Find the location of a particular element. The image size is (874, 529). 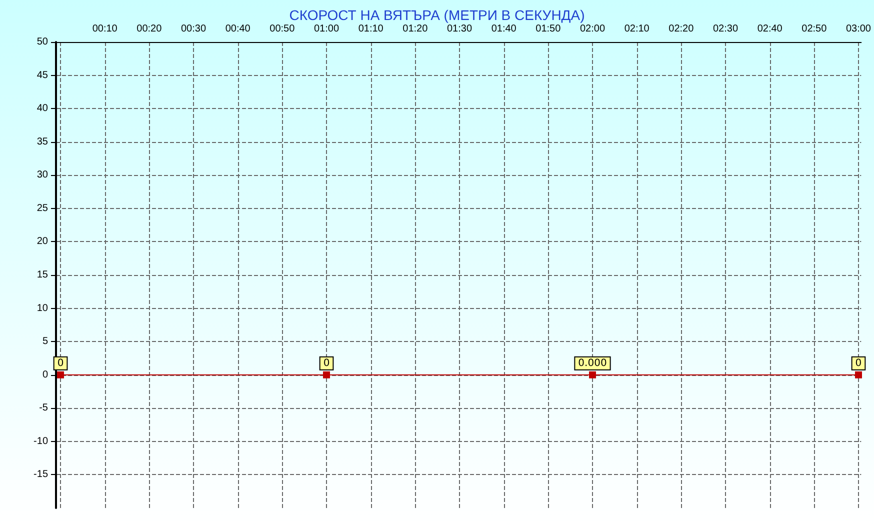

x-tick-label: 01:40 is located at coordinates (504, 29).